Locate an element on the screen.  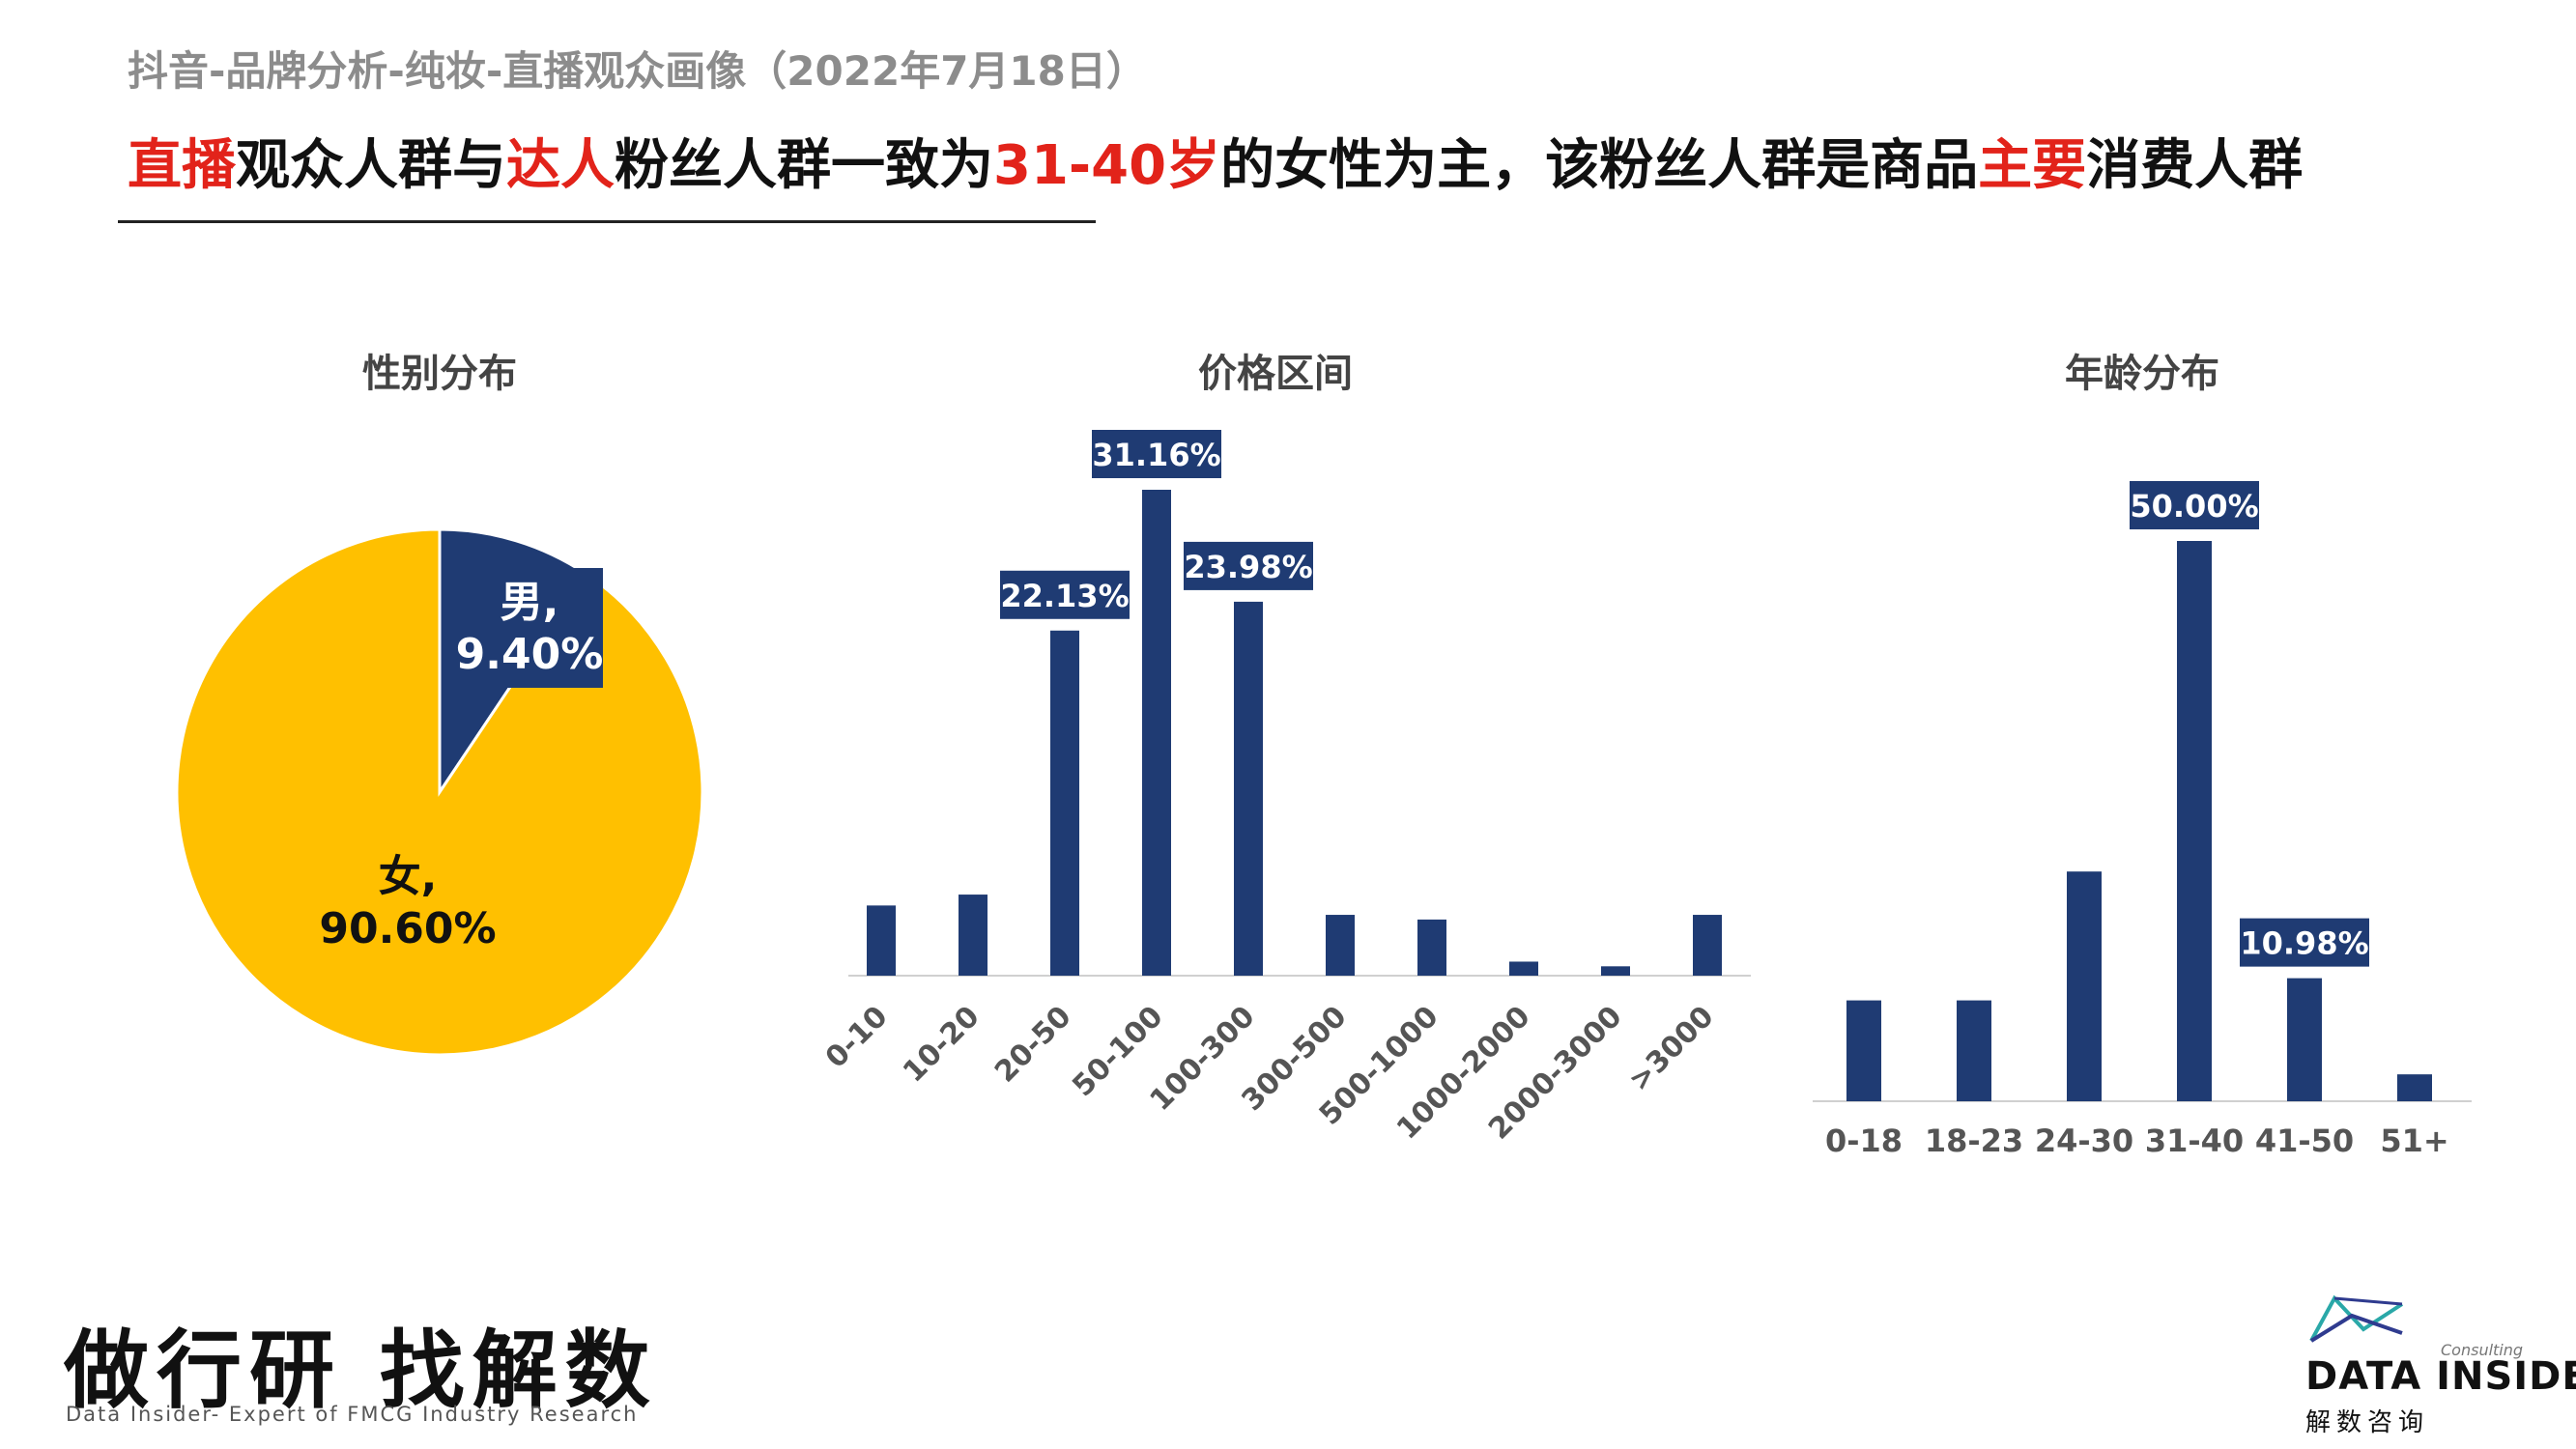
logo-name: DATA INSIDER is located at coordinates (2441, 1376).